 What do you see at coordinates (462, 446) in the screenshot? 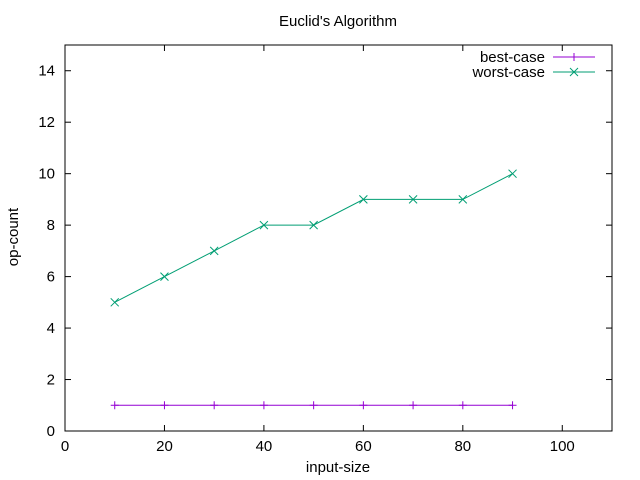
I see `x-tick-label: 80` at bounding box center [462, 446].